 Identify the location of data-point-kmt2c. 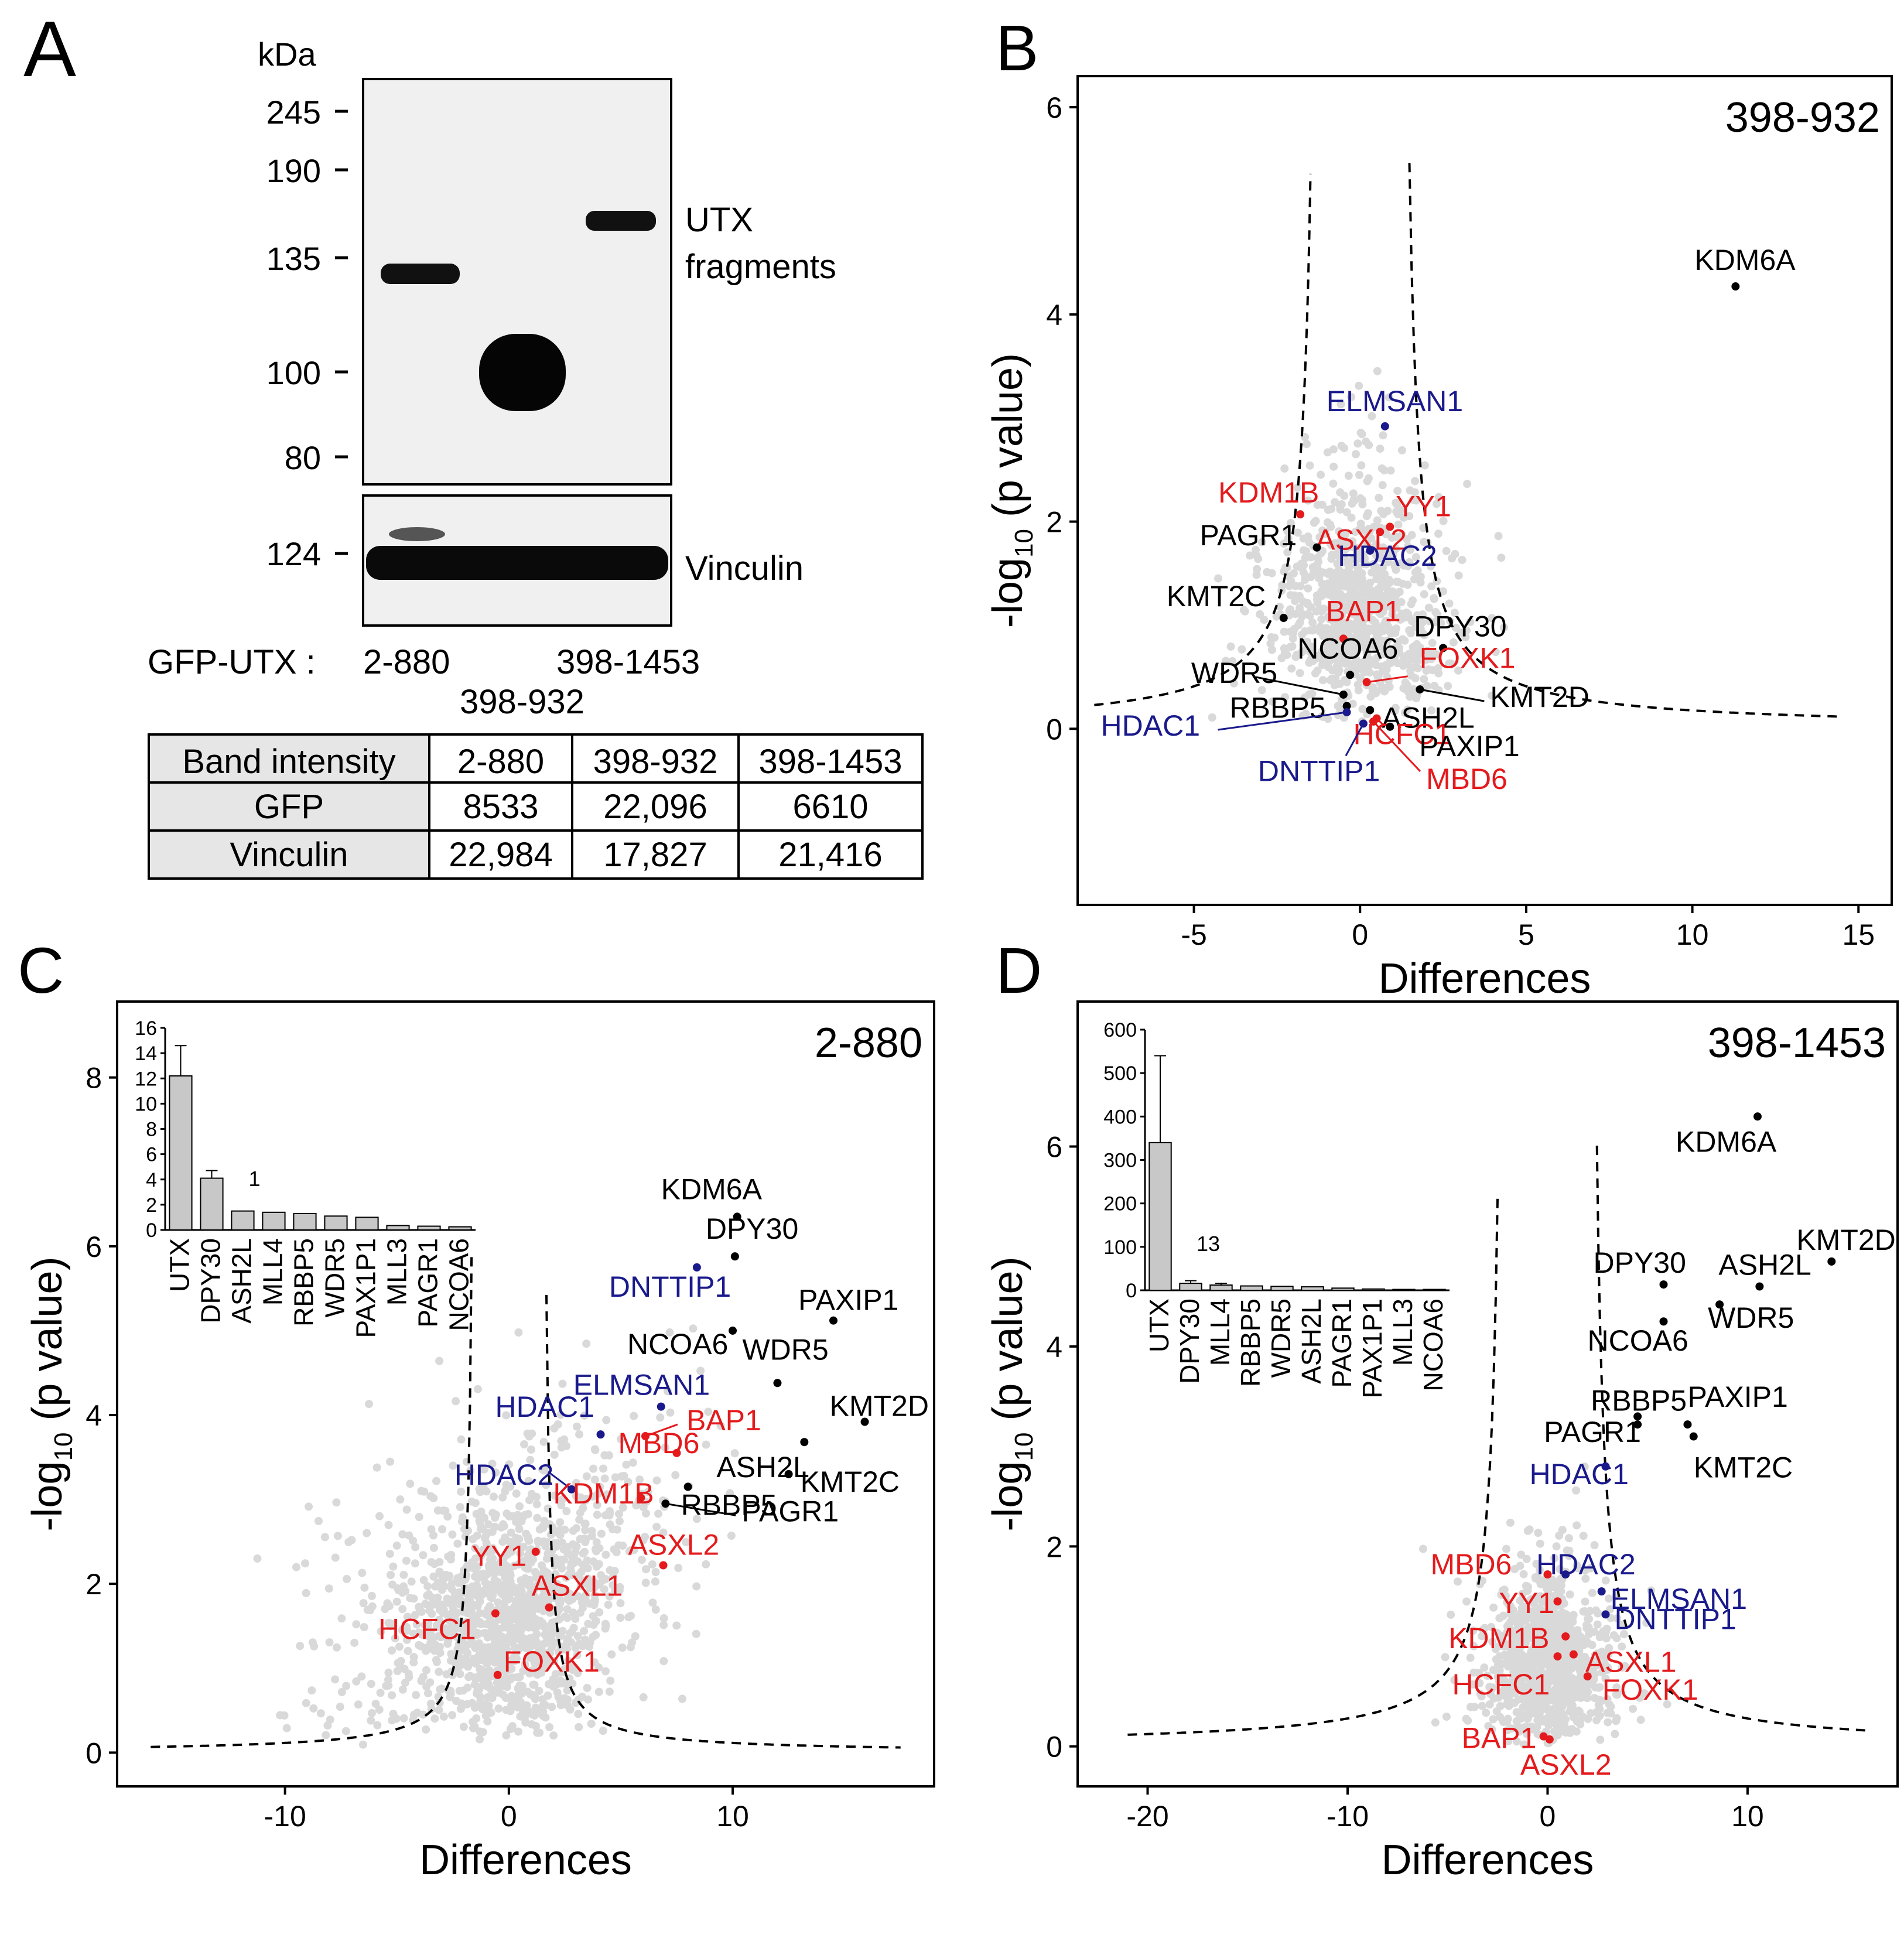
(1693, 1436).